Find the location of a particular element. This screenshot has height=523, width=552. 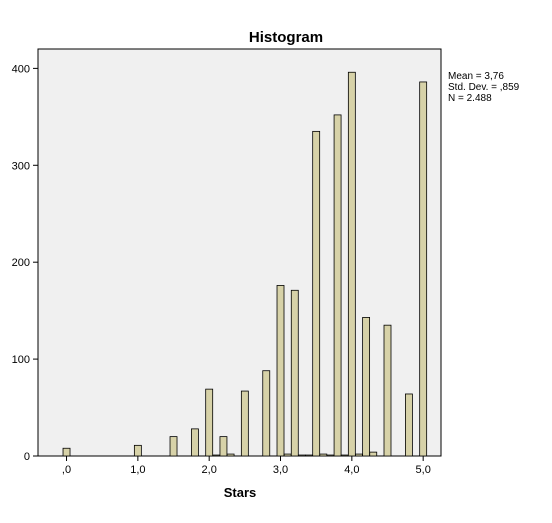

stat-mean: Mean = 3,76 is located at coordinates (476, 76).